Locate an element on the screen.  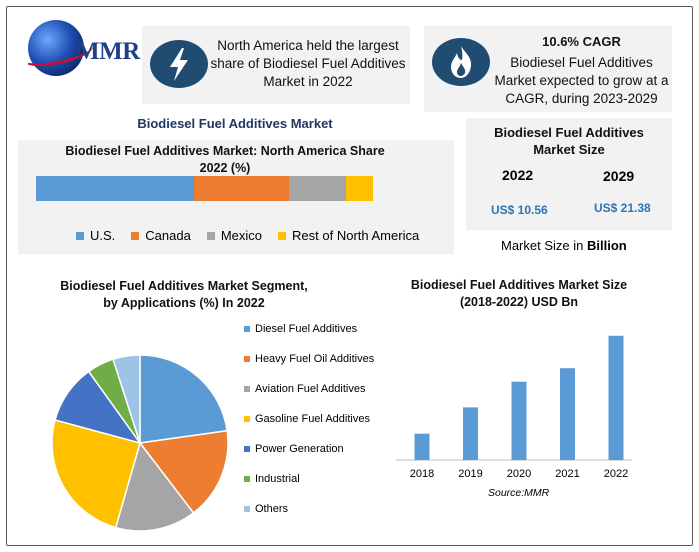
legend-item: Power Generation is located at coordinates (309, 449).